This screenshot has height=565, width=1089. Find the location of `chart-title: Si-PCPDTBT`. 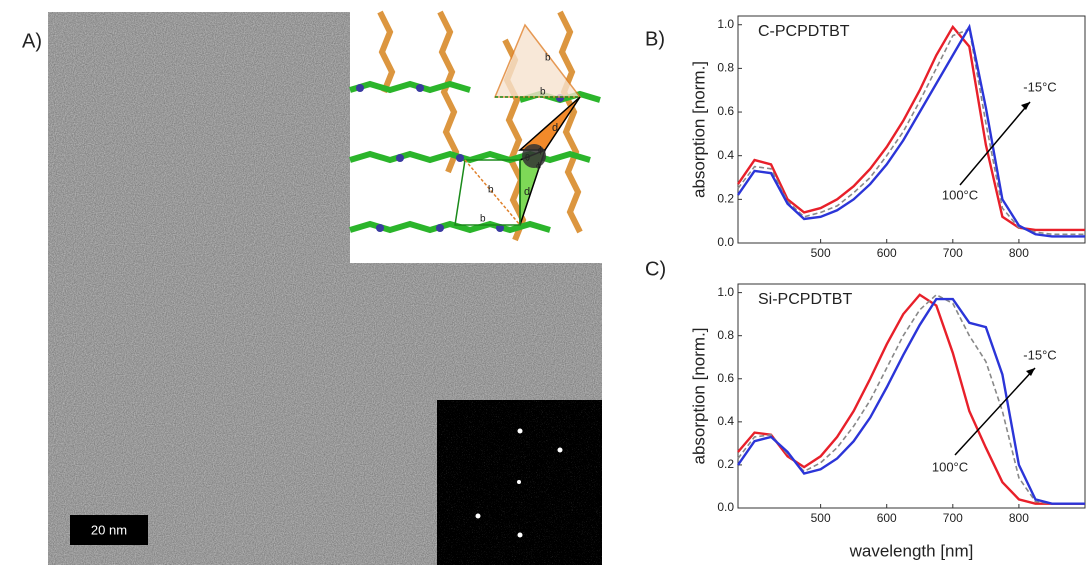

chart-title: Si-PCPDTBT is located at coordinates (805, 299).